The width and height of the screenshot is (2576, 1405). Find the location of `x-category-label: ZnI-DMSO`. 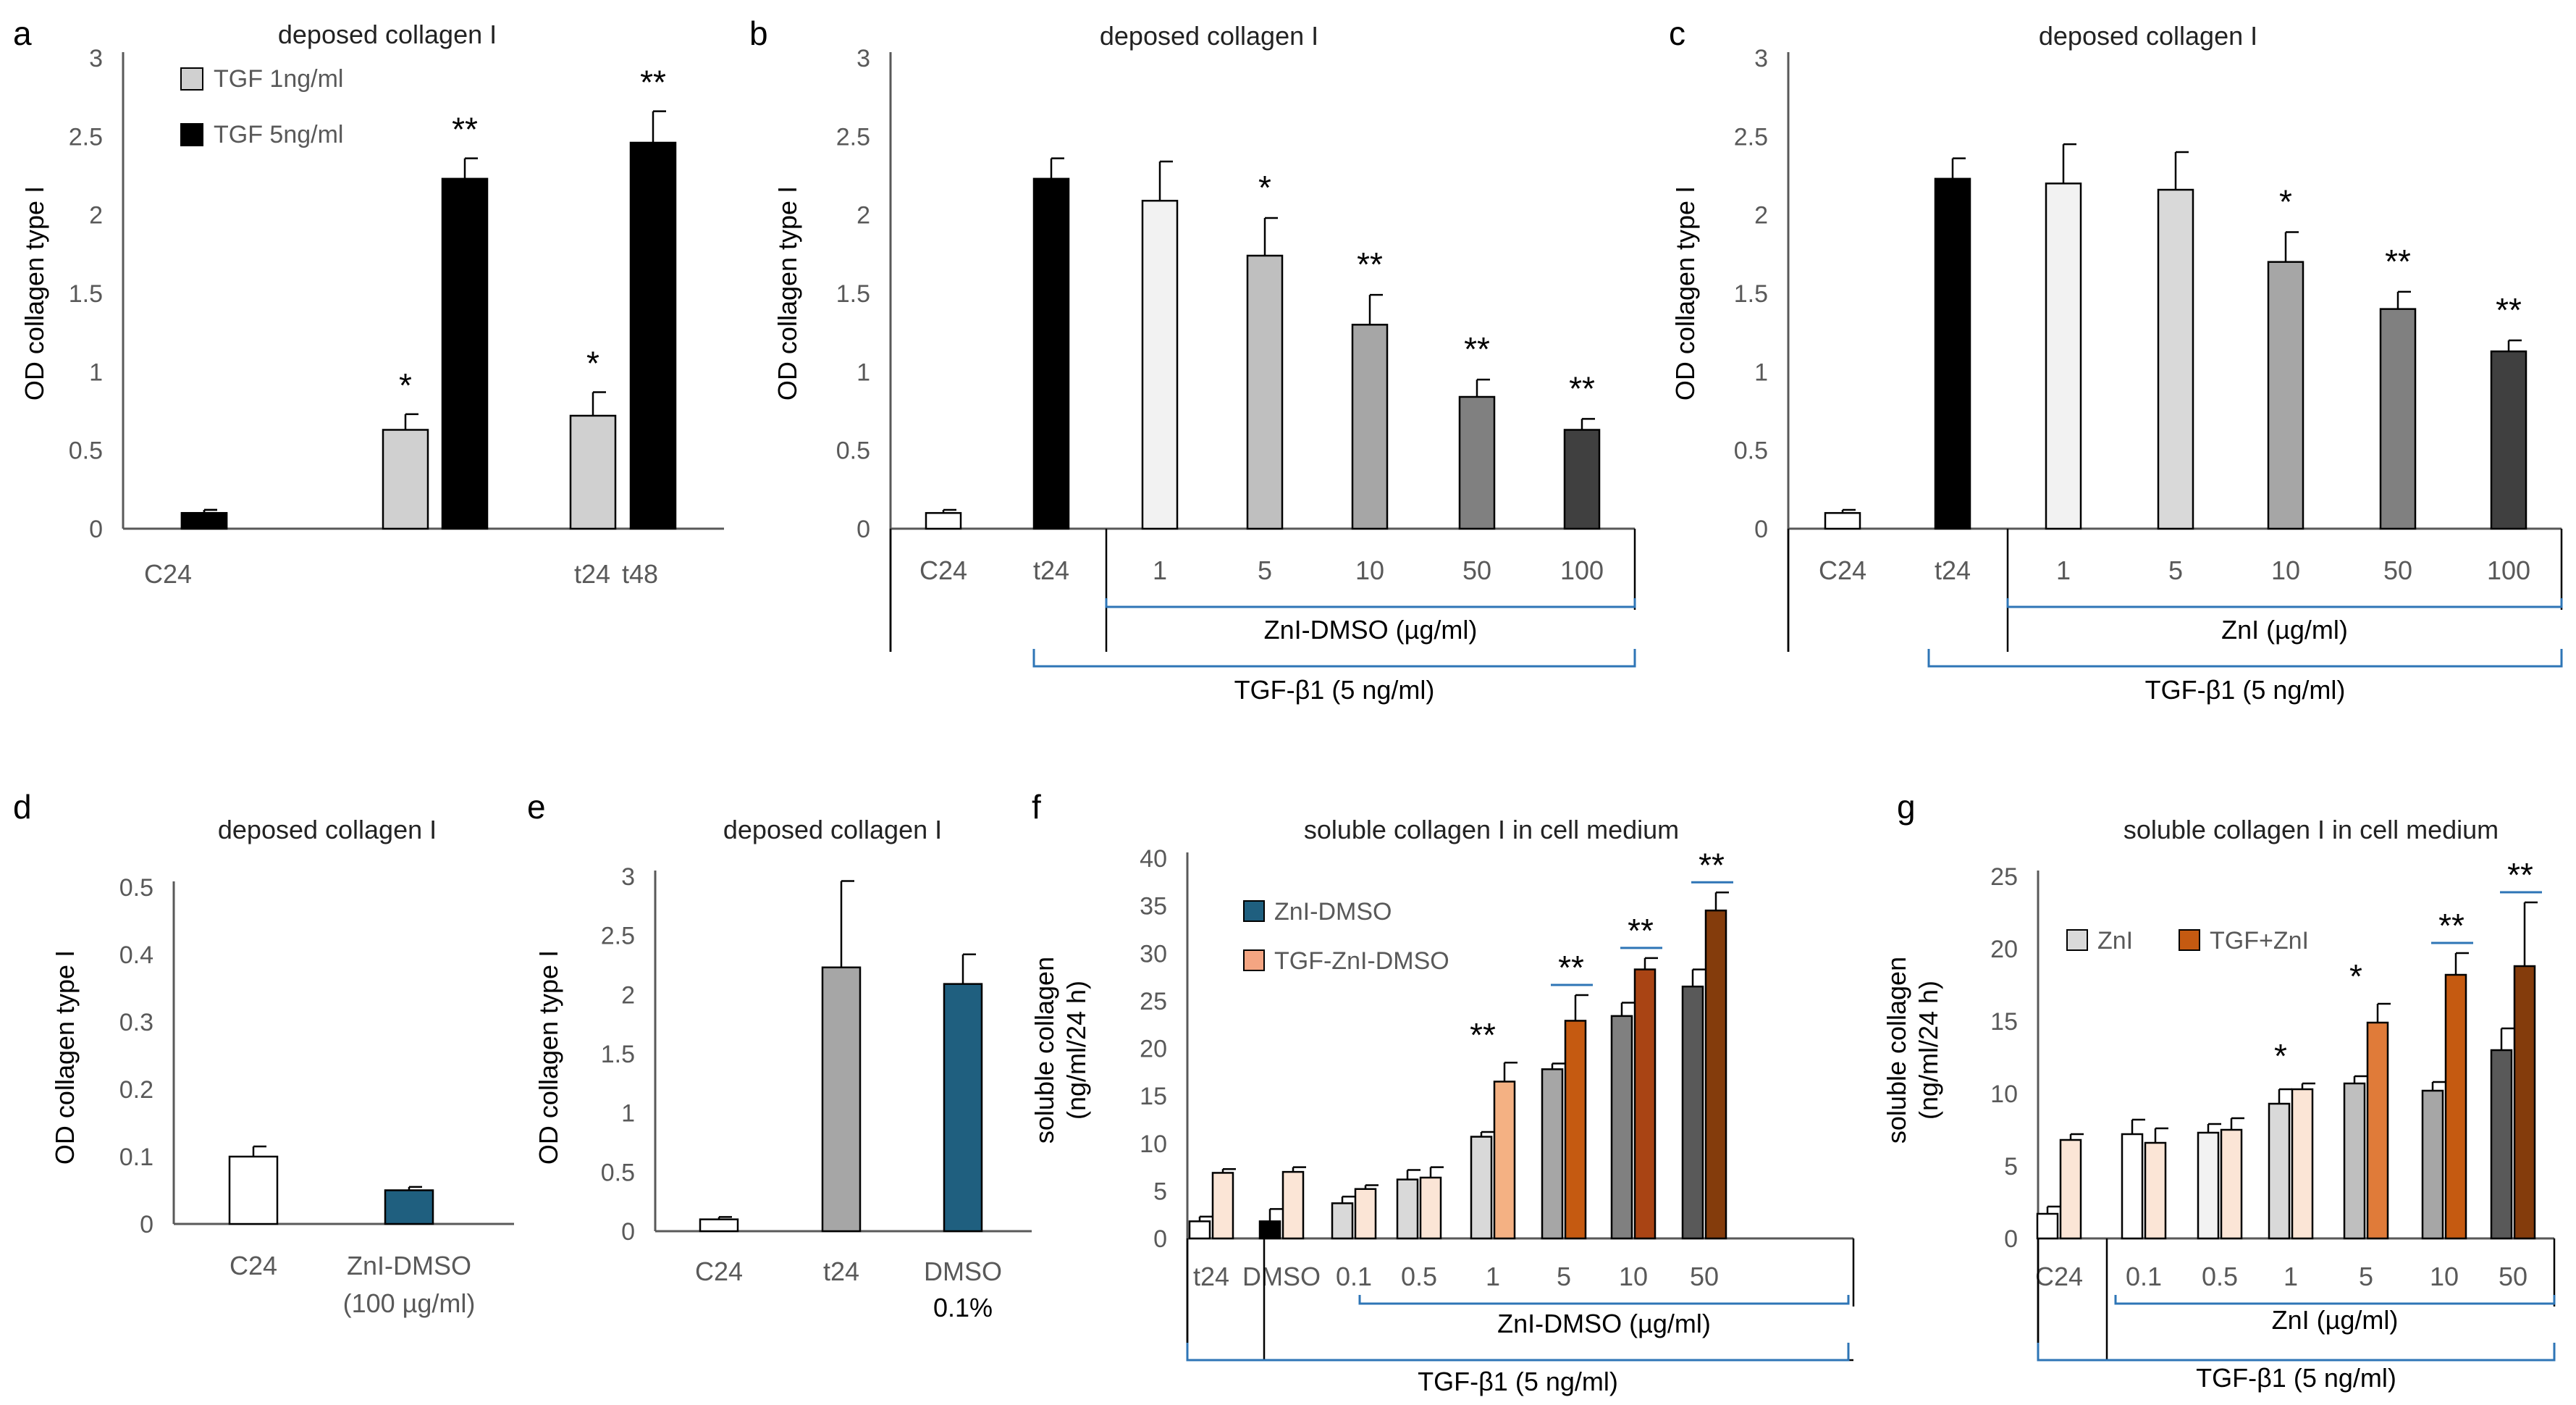

x-category-label: ZnI-DMSO is located at coordinates (409, 1265).